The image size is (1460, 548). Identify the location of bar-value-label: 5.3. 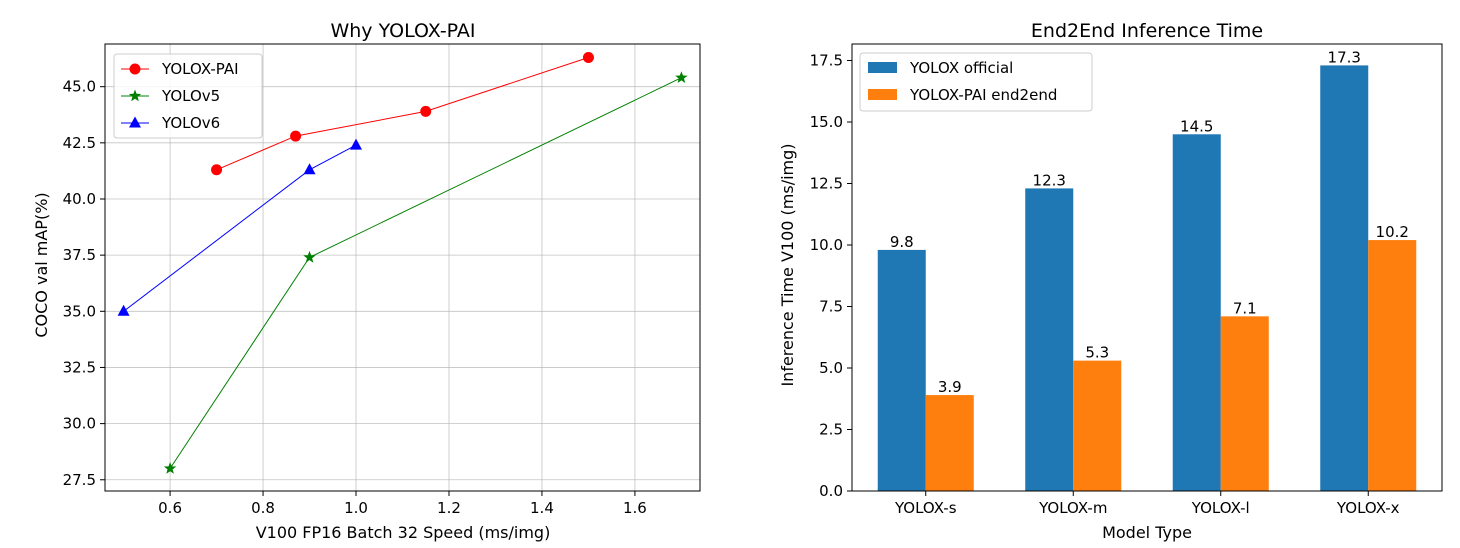
(1097, 353).